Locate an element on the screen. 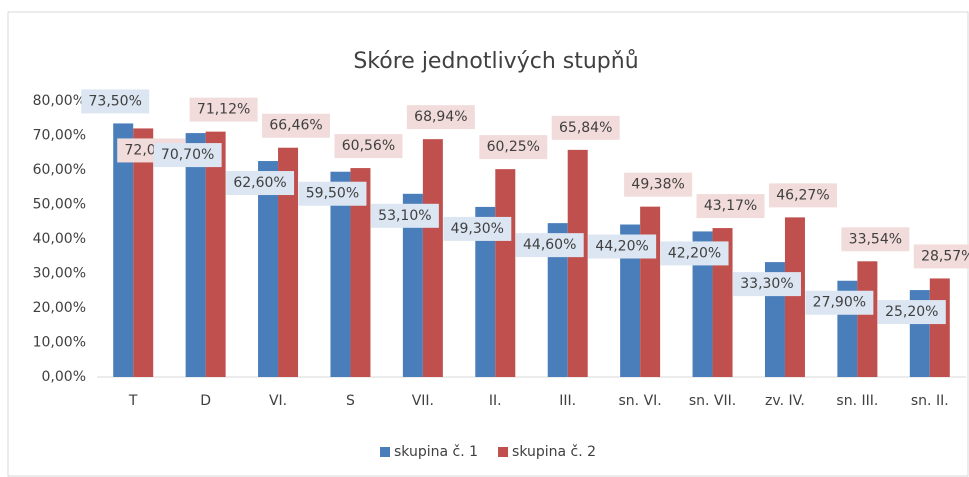  value-label: 44,20% is located at coordinates (621, 247).